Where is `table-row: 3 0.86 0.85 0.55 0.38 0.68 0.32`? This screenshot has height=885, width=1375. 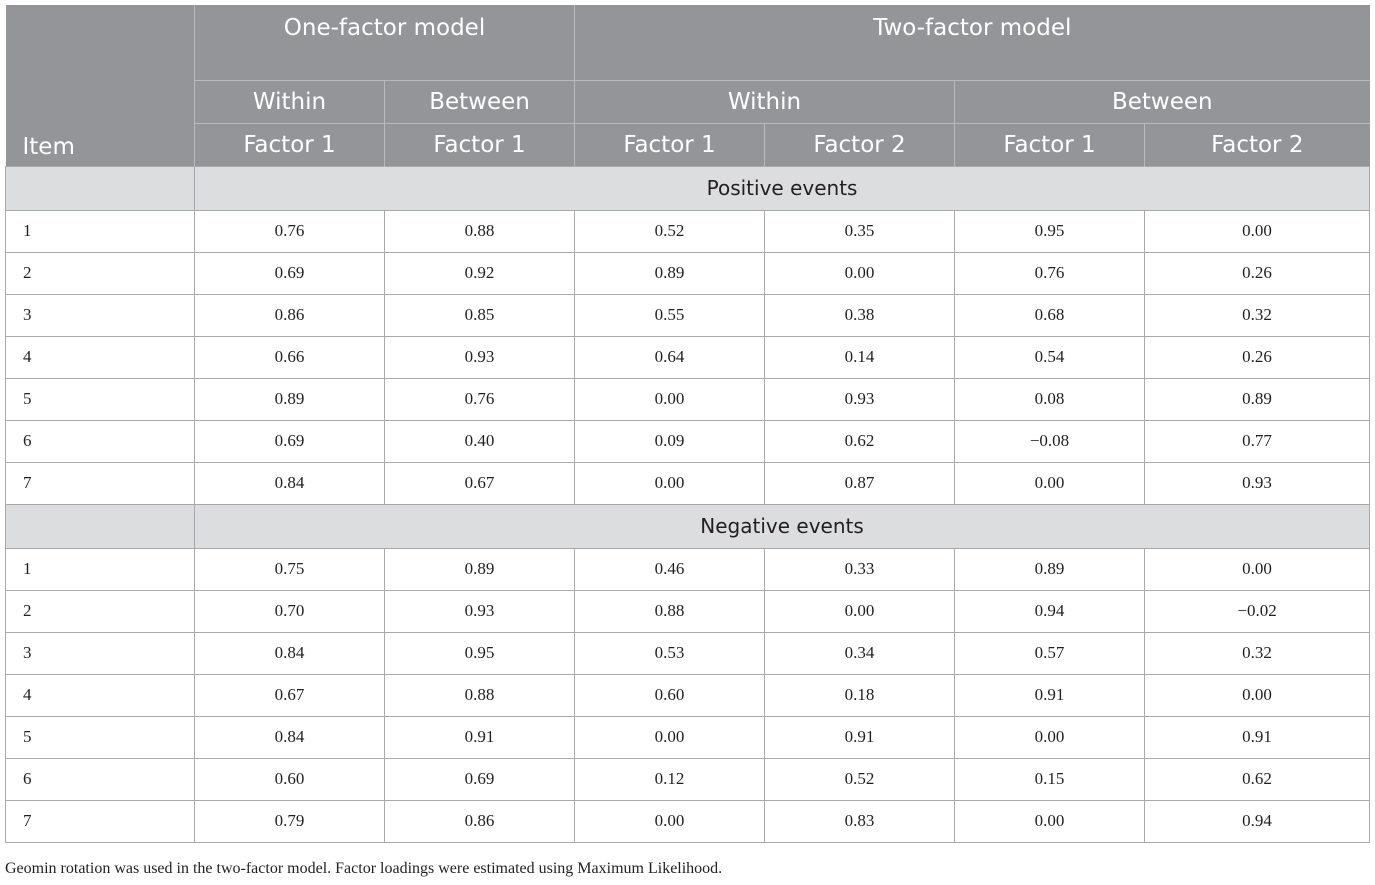 table-row: 3 0.86 0.85 0.55 0.38 0.68 0.32 is located at coordinates (688, 315).